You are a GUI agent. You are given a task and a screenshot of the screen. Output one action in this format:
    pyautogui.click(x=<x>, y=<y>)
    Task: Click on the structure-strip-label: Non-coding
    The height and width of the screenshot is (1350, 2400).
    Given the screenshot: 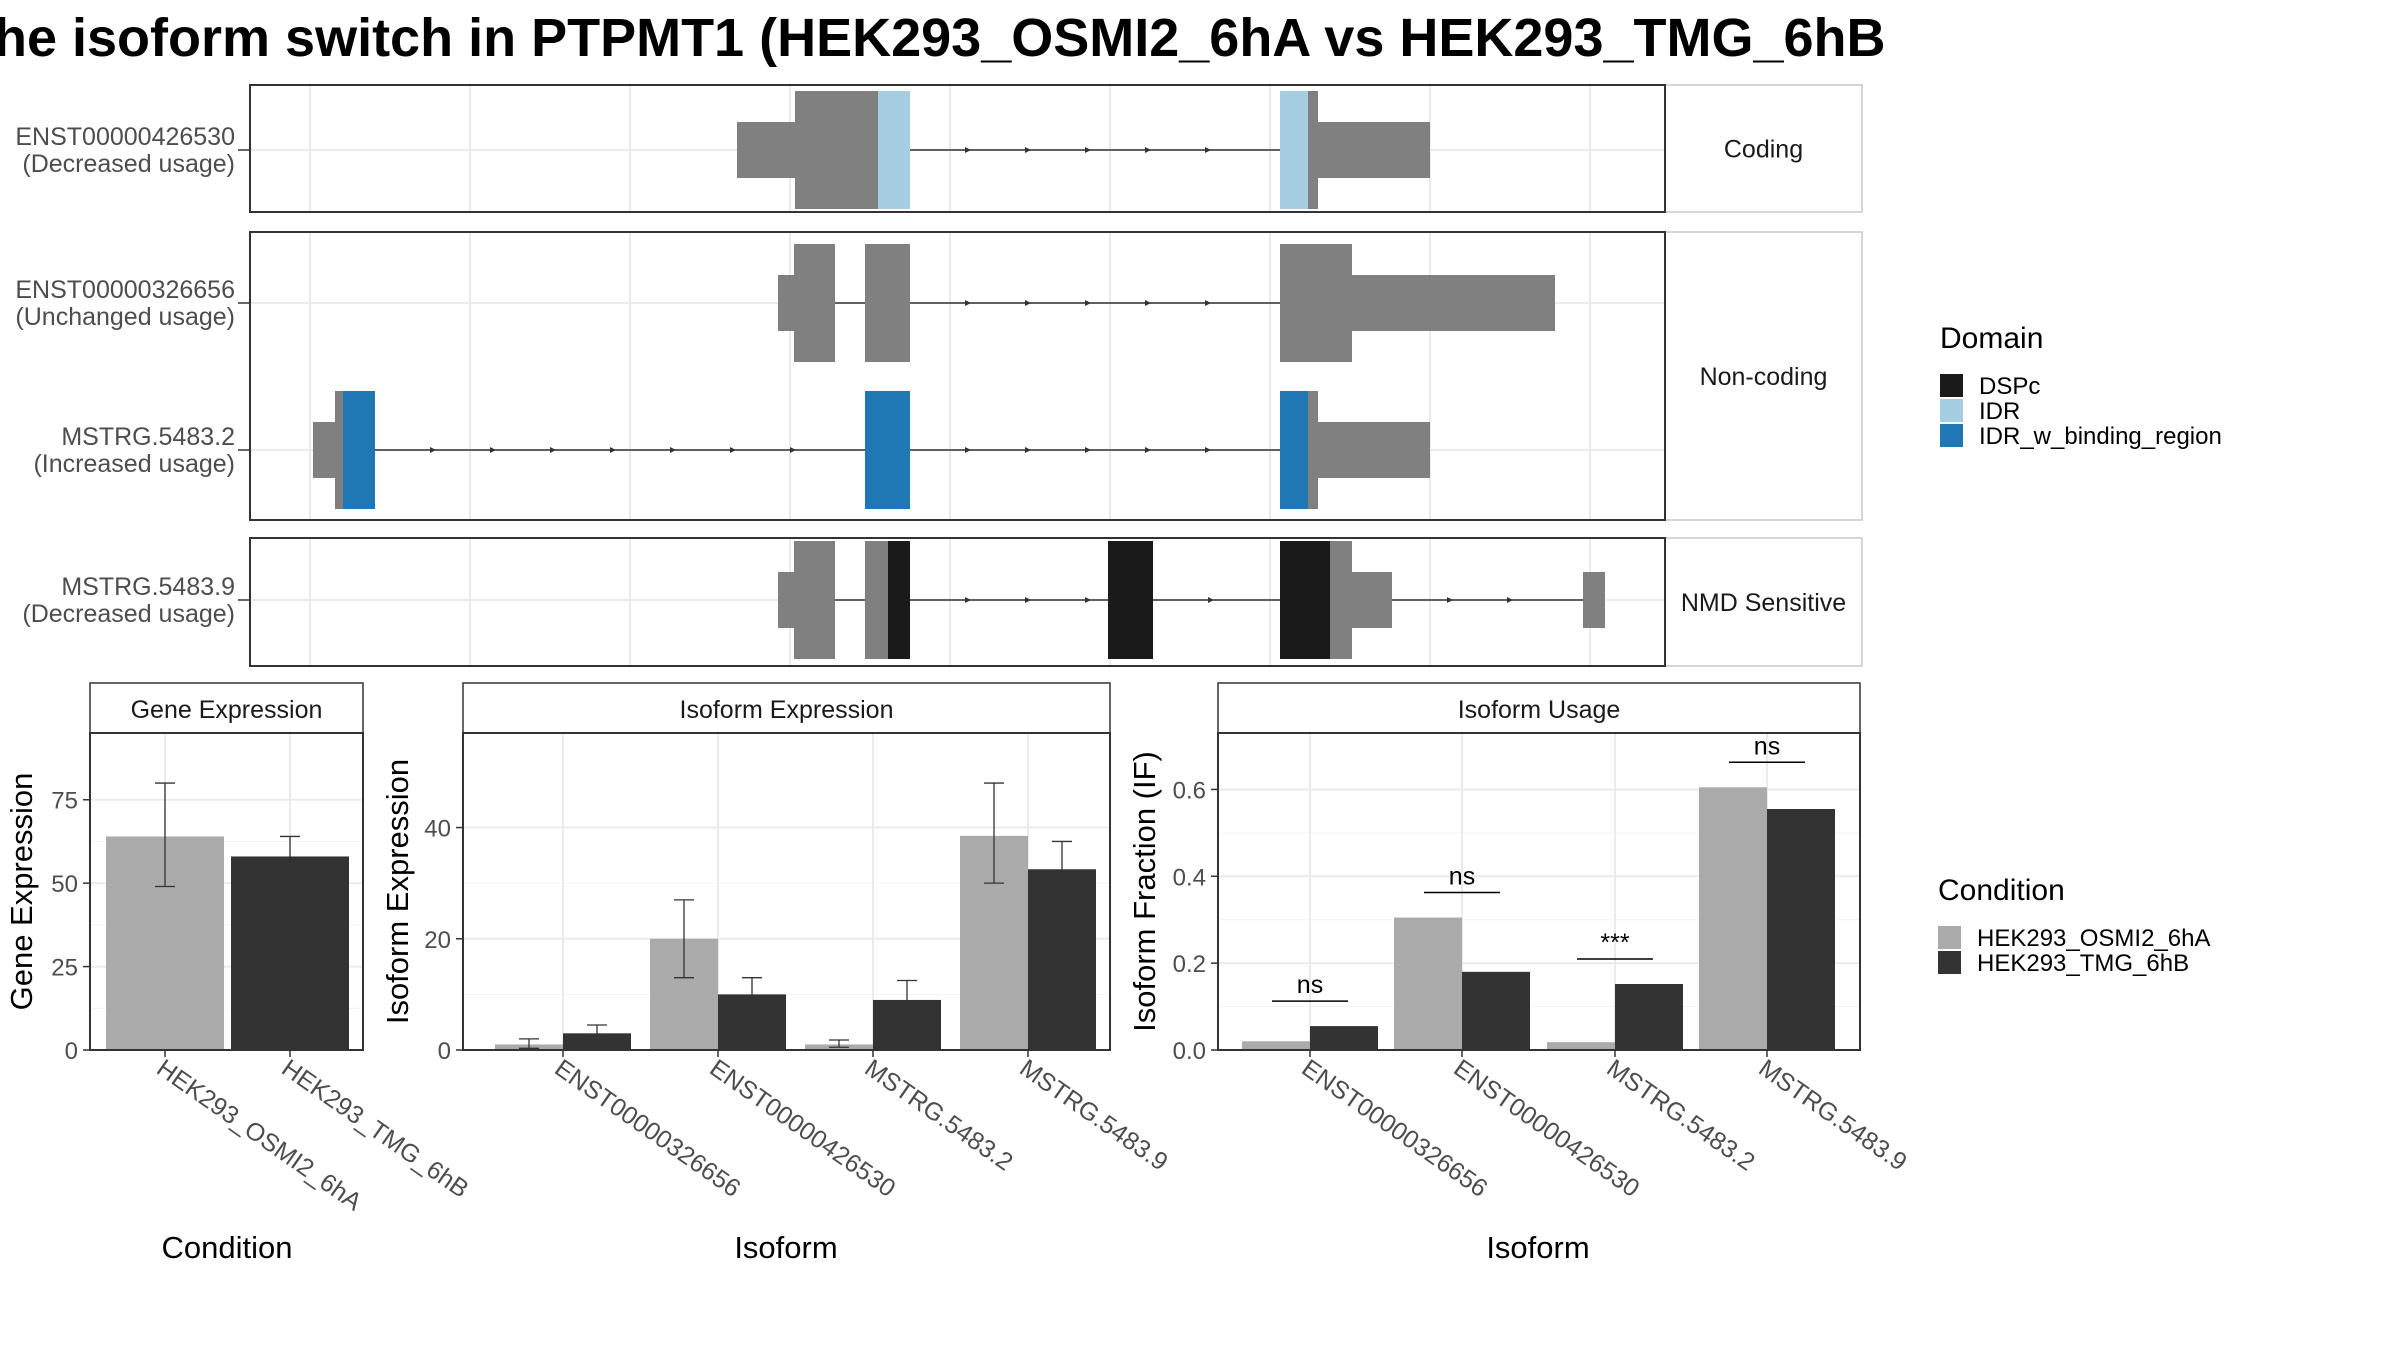 What is the action you would take?
    pyautogui.click(x=1764, y=377)
    